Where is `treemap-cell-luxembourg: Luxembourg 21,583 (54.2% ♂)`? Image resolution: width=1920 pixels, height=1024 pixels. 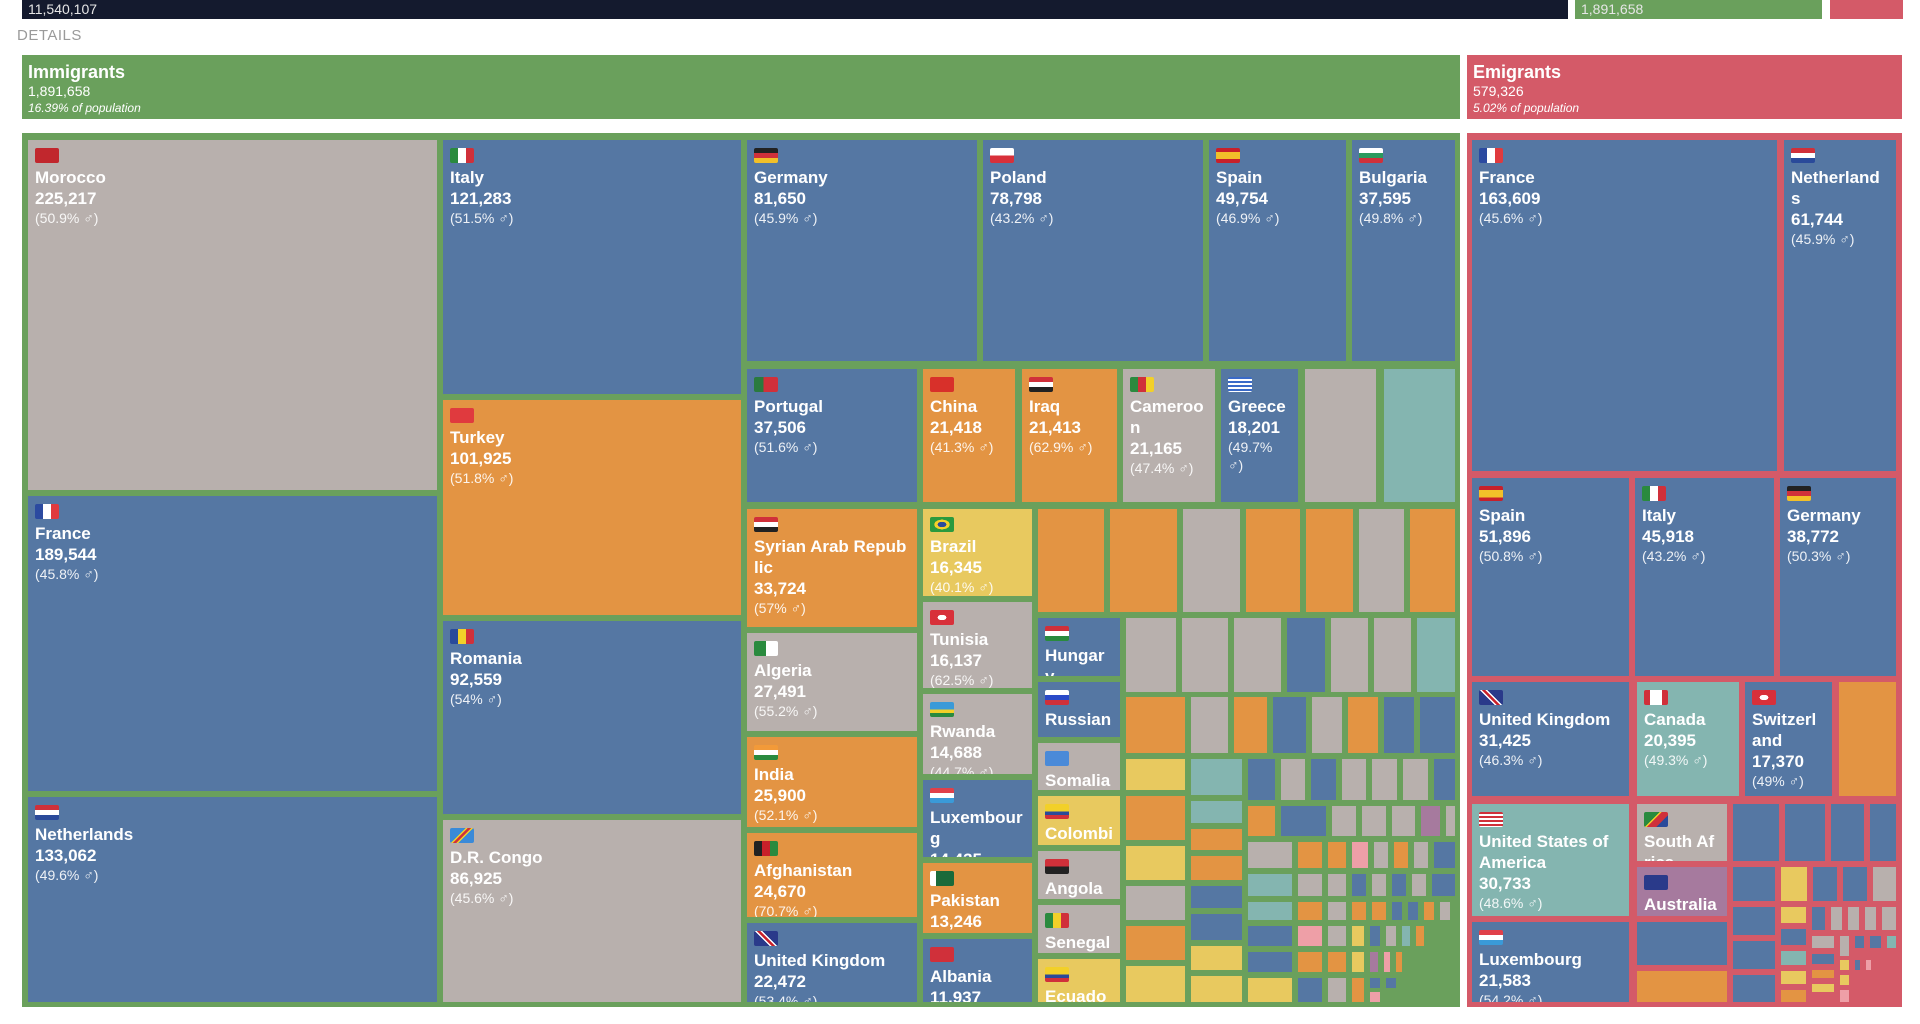 treemap-cell-luxembourg: Luxembourg 21,583 (54.2% ♂) is located at coordinates (1550, 962).